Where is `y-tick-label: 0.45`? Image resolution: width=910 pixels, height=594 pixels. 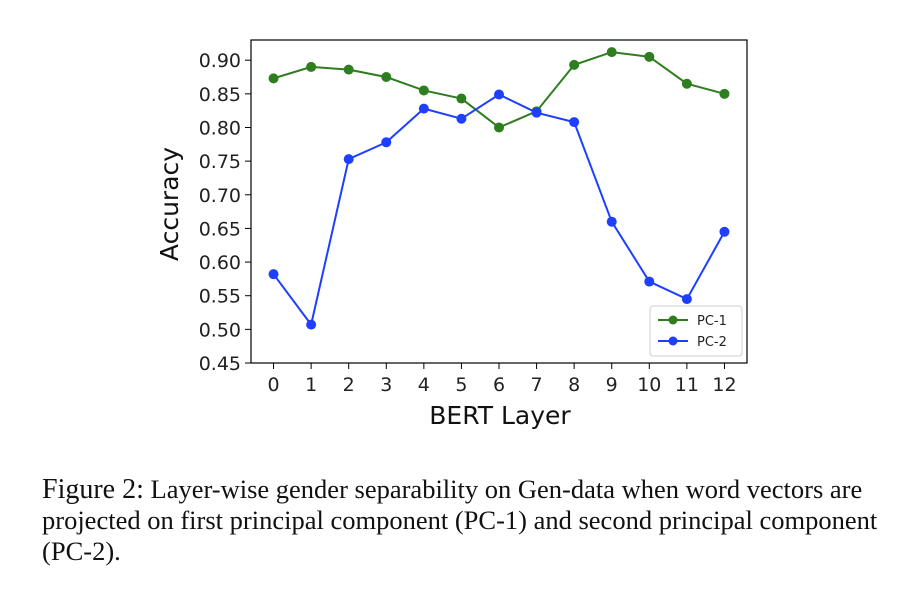 y-tick-label: 0.45 is located at coordinates (220, 364).